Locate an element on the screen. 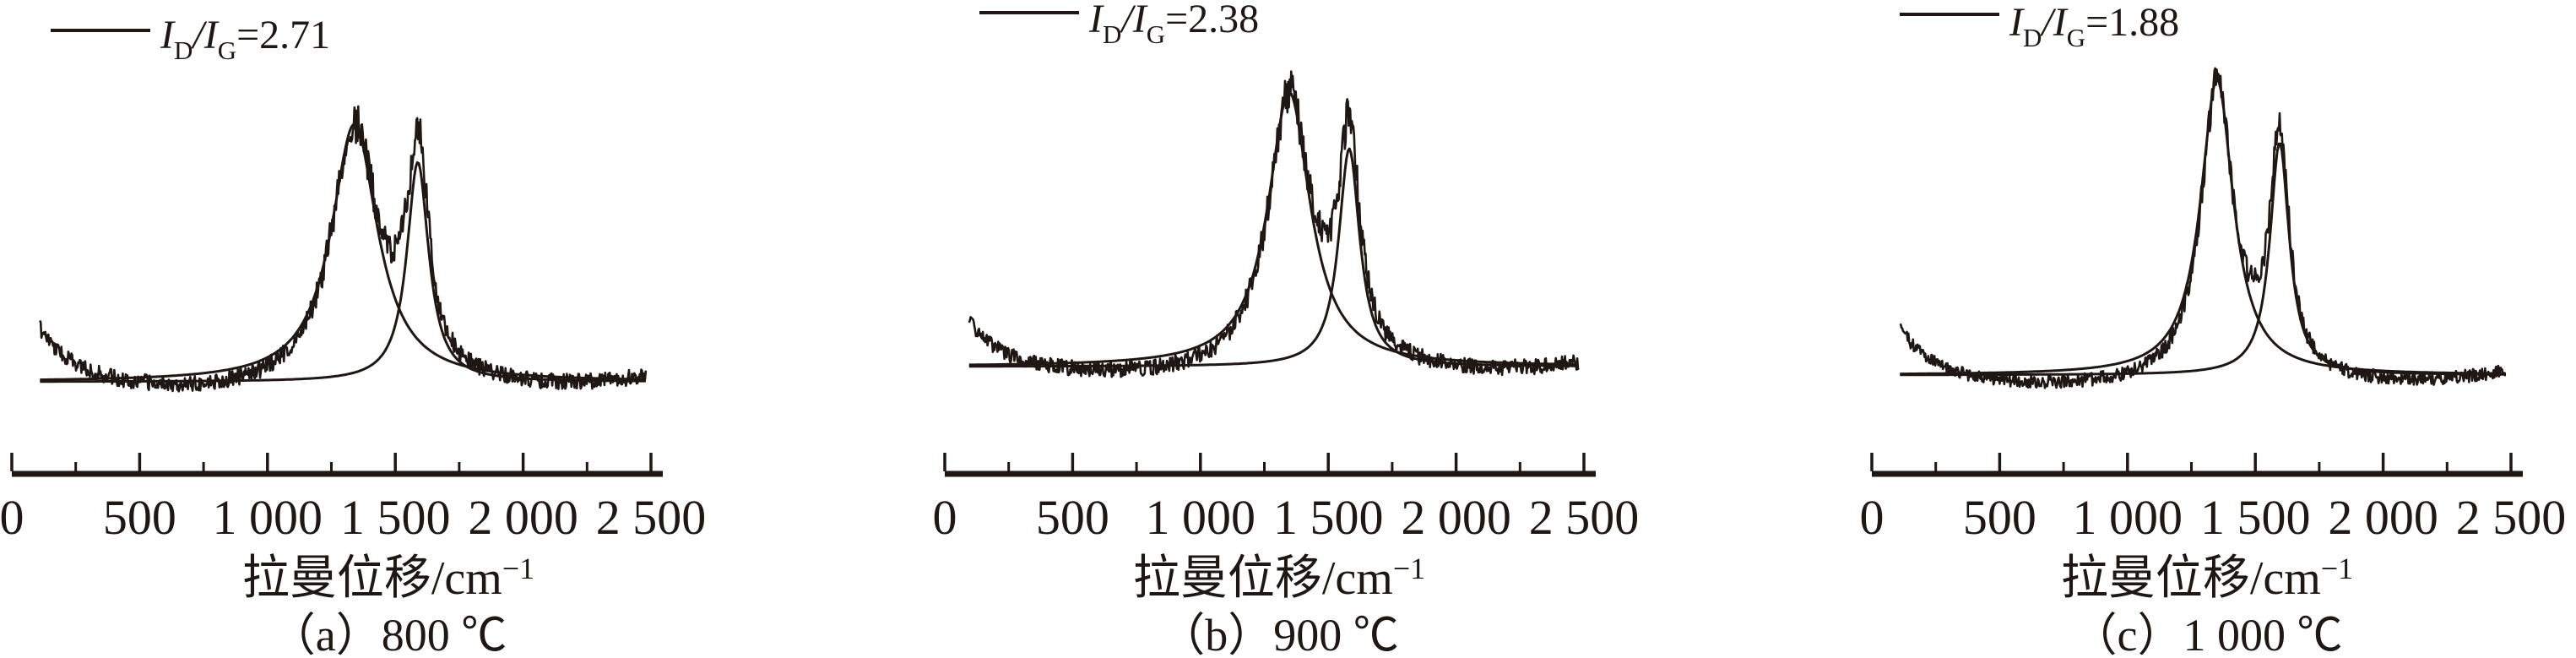 The height and width of the screenshot is (658, 2576). legend: ID/IG=2.71 is located at coordinates (191, 39).